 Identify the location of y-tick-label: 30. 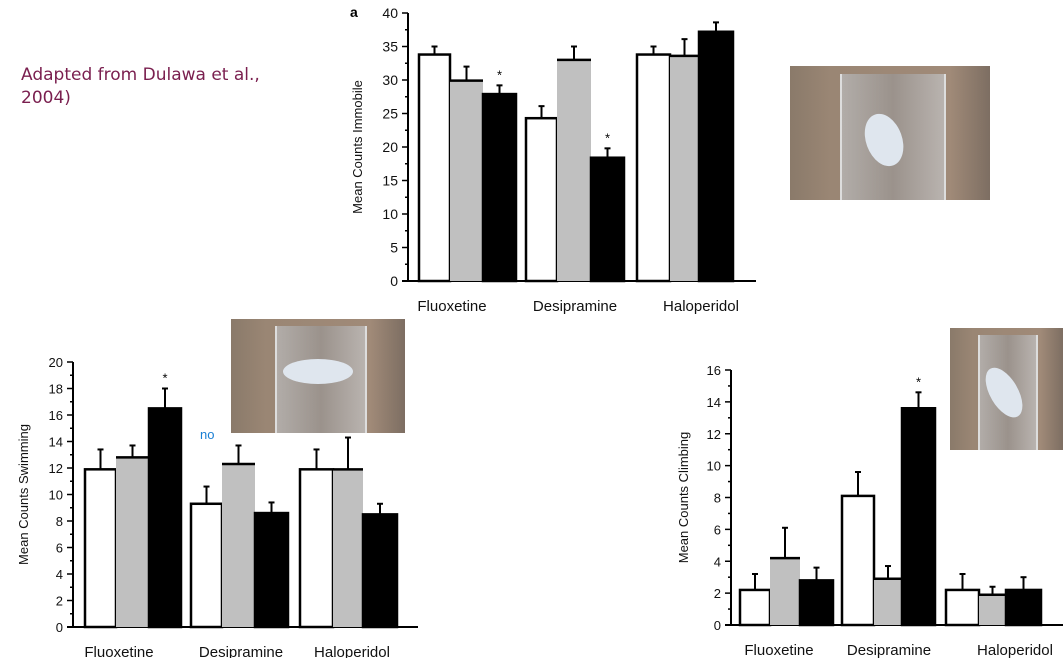
(390, 80).